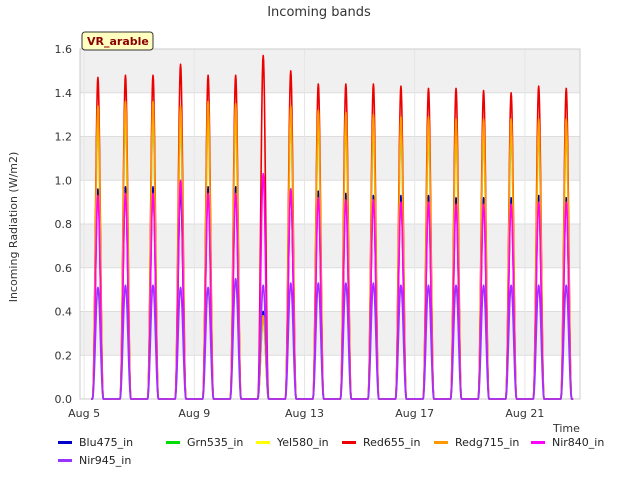  Describe the element at coordinates (319, 12) in the screenshot. I see `chart-title: Incoming bands` at that location.